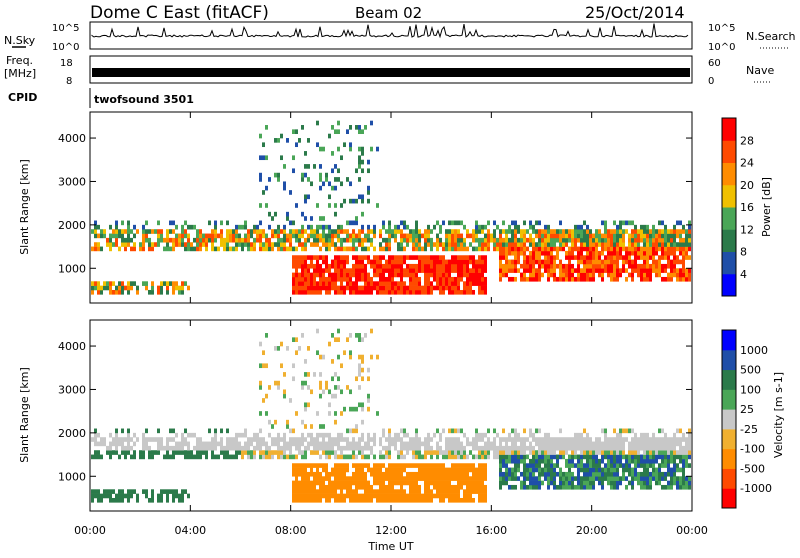 The height and width of the screenshot is (558, 800). What do you see at coordinates (72, 476) in the screenshot?
I see `velocity-y-tick-label: 1000` at bounding box center [72, 476].